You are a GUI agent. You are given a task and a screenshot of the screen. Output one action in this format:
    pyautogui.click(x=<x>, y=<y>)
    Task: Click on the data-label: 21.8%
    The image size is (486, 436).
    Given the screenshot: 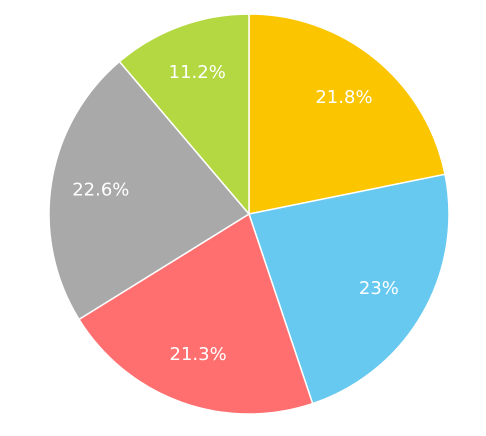 What is the action you would take?
    pyautogui.click(x=343, y=97)
    